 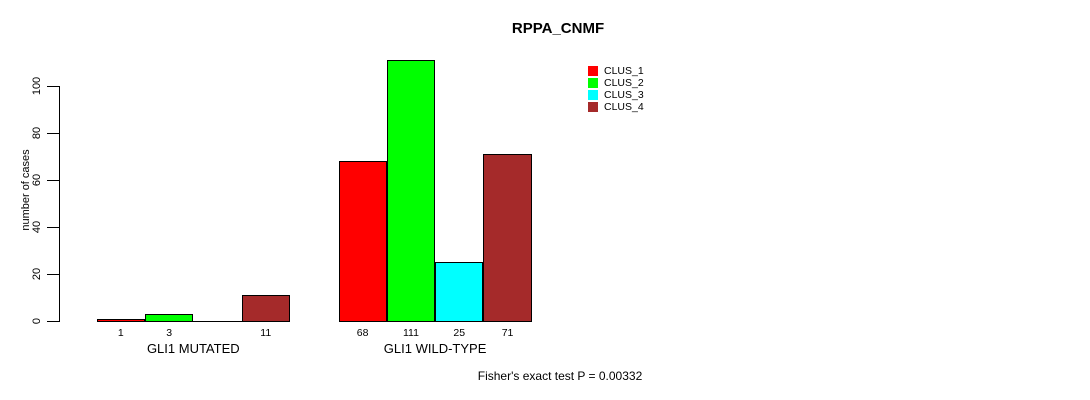 What do you see at coordinates (120, 320) in the screenshot?
I see `bar-clus-1-gli1-mutated` at bounding box center [120, 320].